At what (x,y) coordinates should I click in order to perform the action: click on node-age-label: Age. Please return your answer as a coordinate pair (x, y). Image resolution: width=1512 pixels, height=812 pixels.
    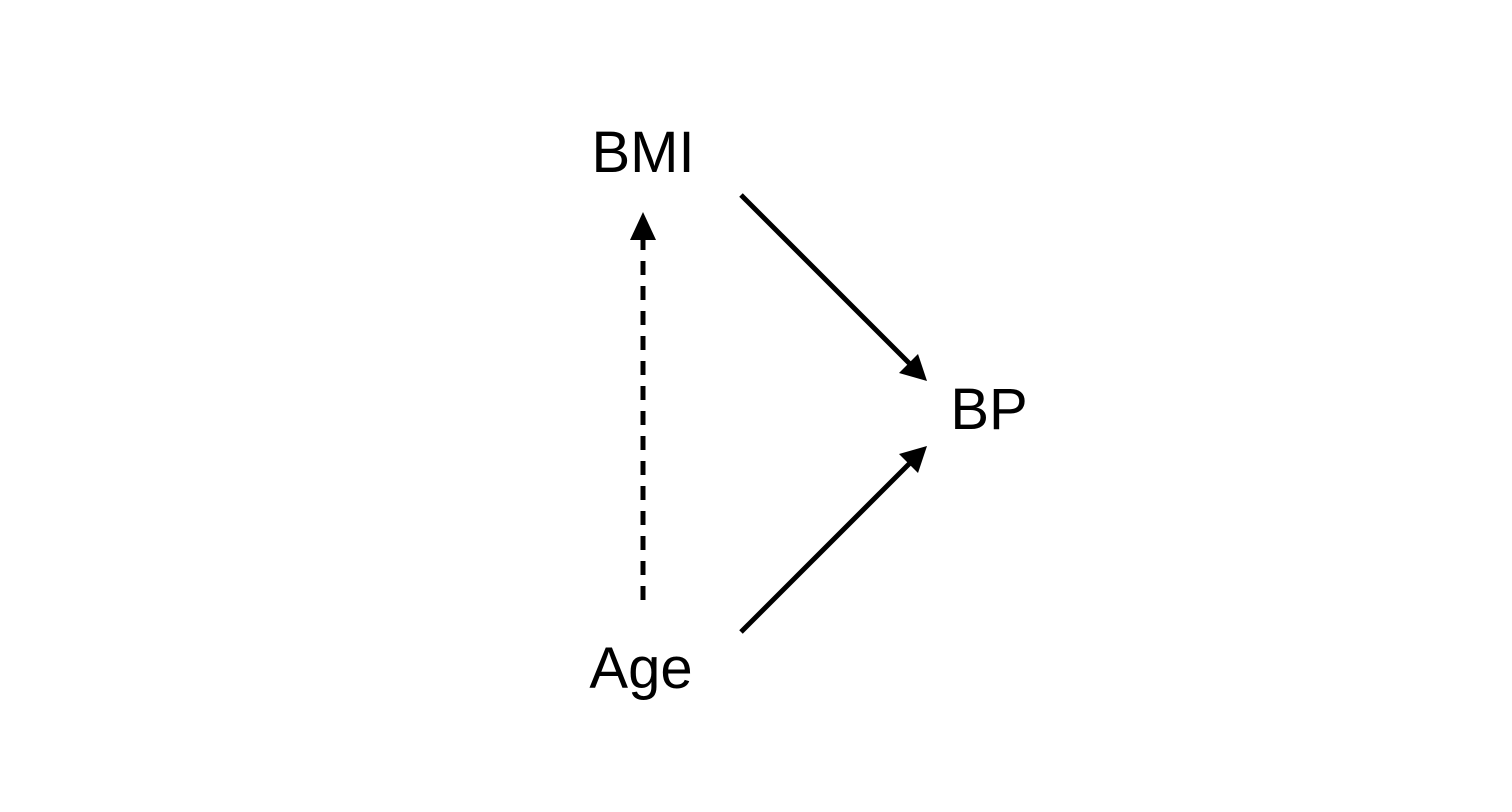
    Looking at the image, I should click on (640, 668).